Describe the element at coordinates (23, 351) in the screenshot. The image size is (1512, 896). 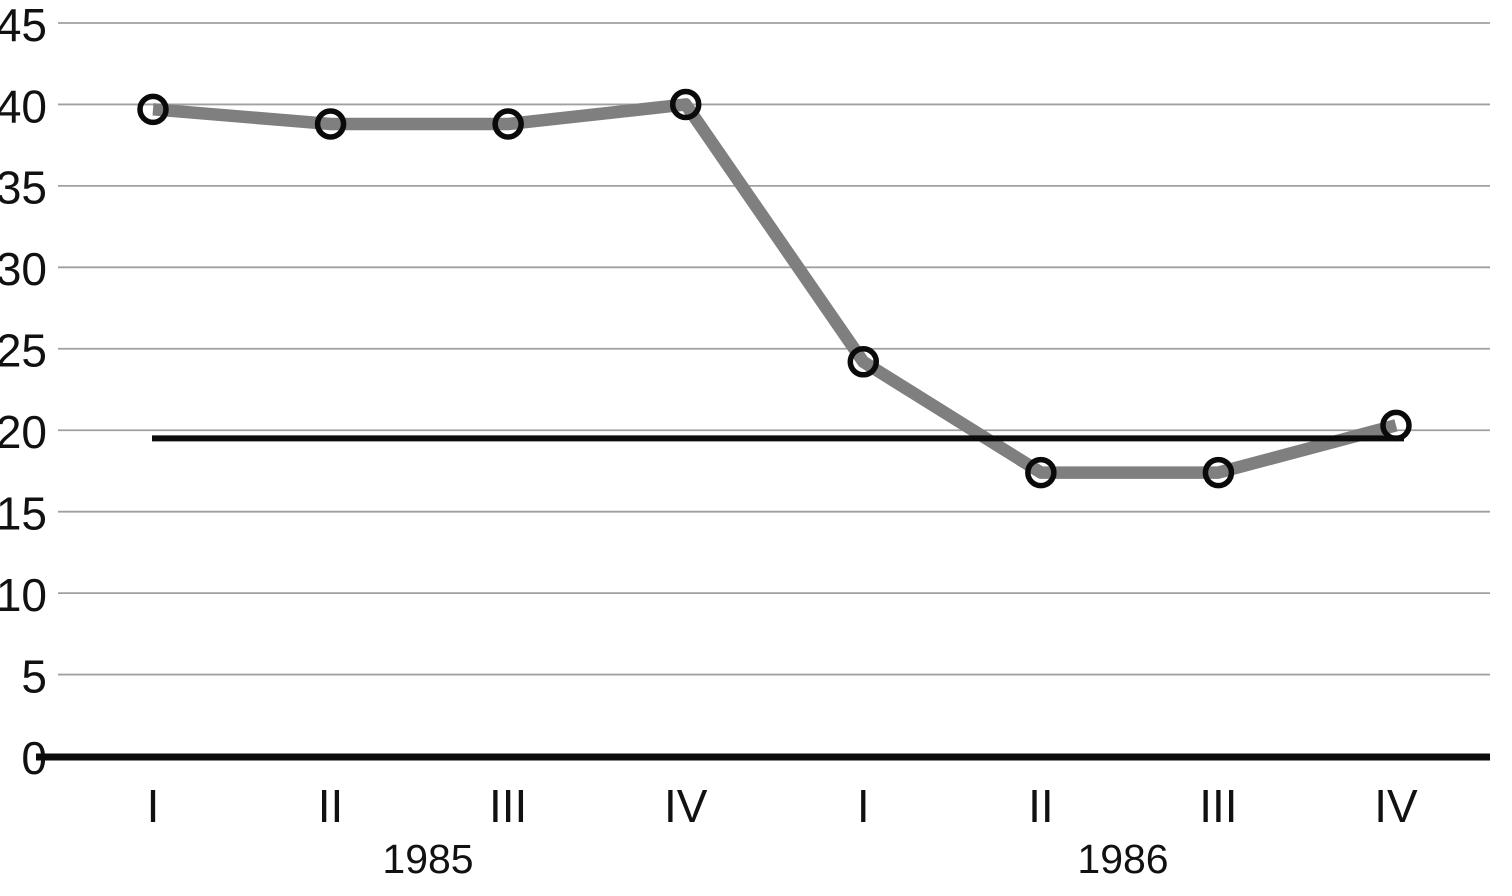
I see `y-axis-tick-label-25: 25` at that location.